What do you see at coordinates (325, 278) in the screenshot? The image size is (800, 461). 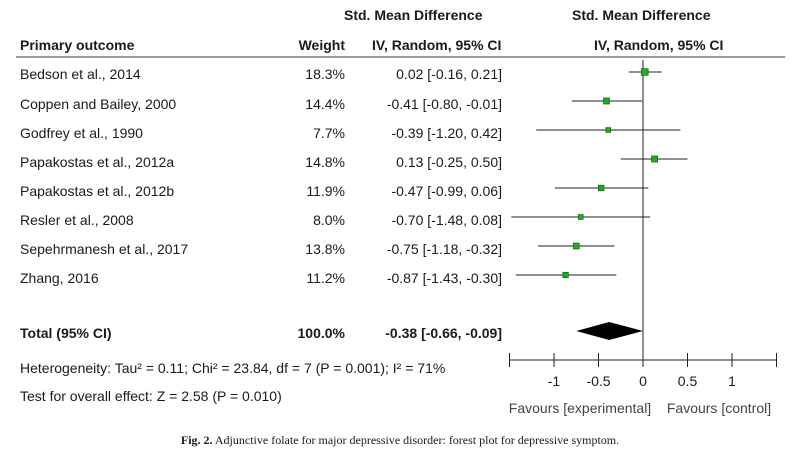 I see `study-weight: 11.2%` at bounding box center [325, 278].